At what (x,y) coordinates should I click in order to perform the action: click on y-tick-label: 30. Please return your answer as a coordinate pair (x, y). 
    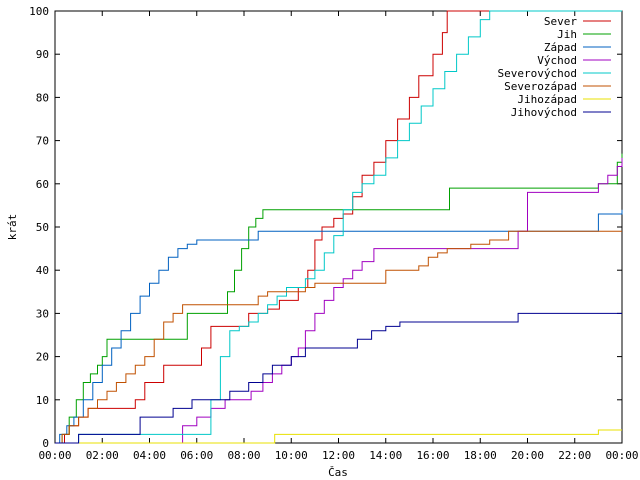
    Looking at the image, I should click on (42, 313).